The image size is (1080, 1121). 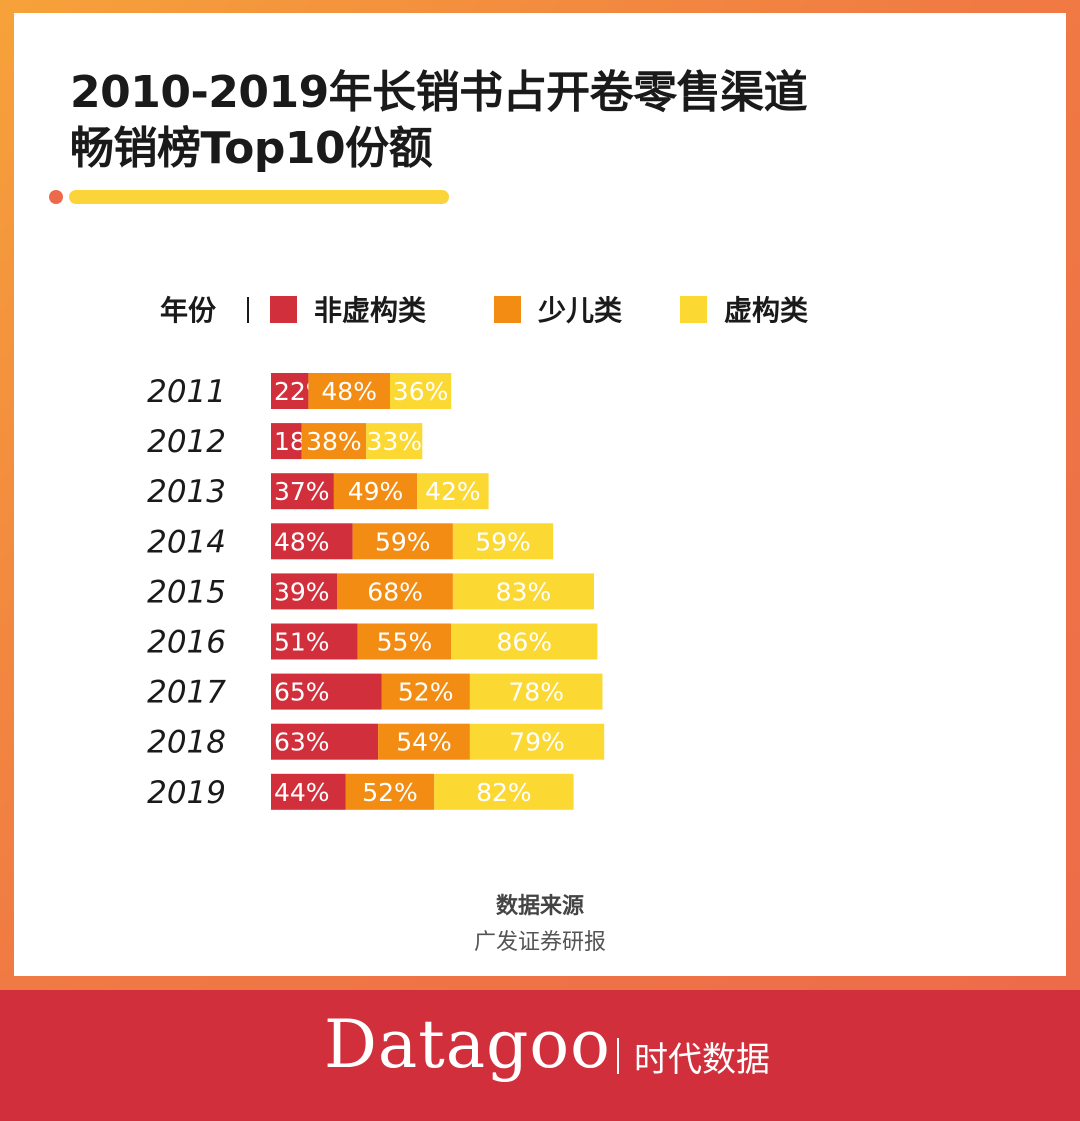 What do you see at coordinates (259, 197) in the screenshot?
I see `decor-bar` at bounding box center [259, 197].